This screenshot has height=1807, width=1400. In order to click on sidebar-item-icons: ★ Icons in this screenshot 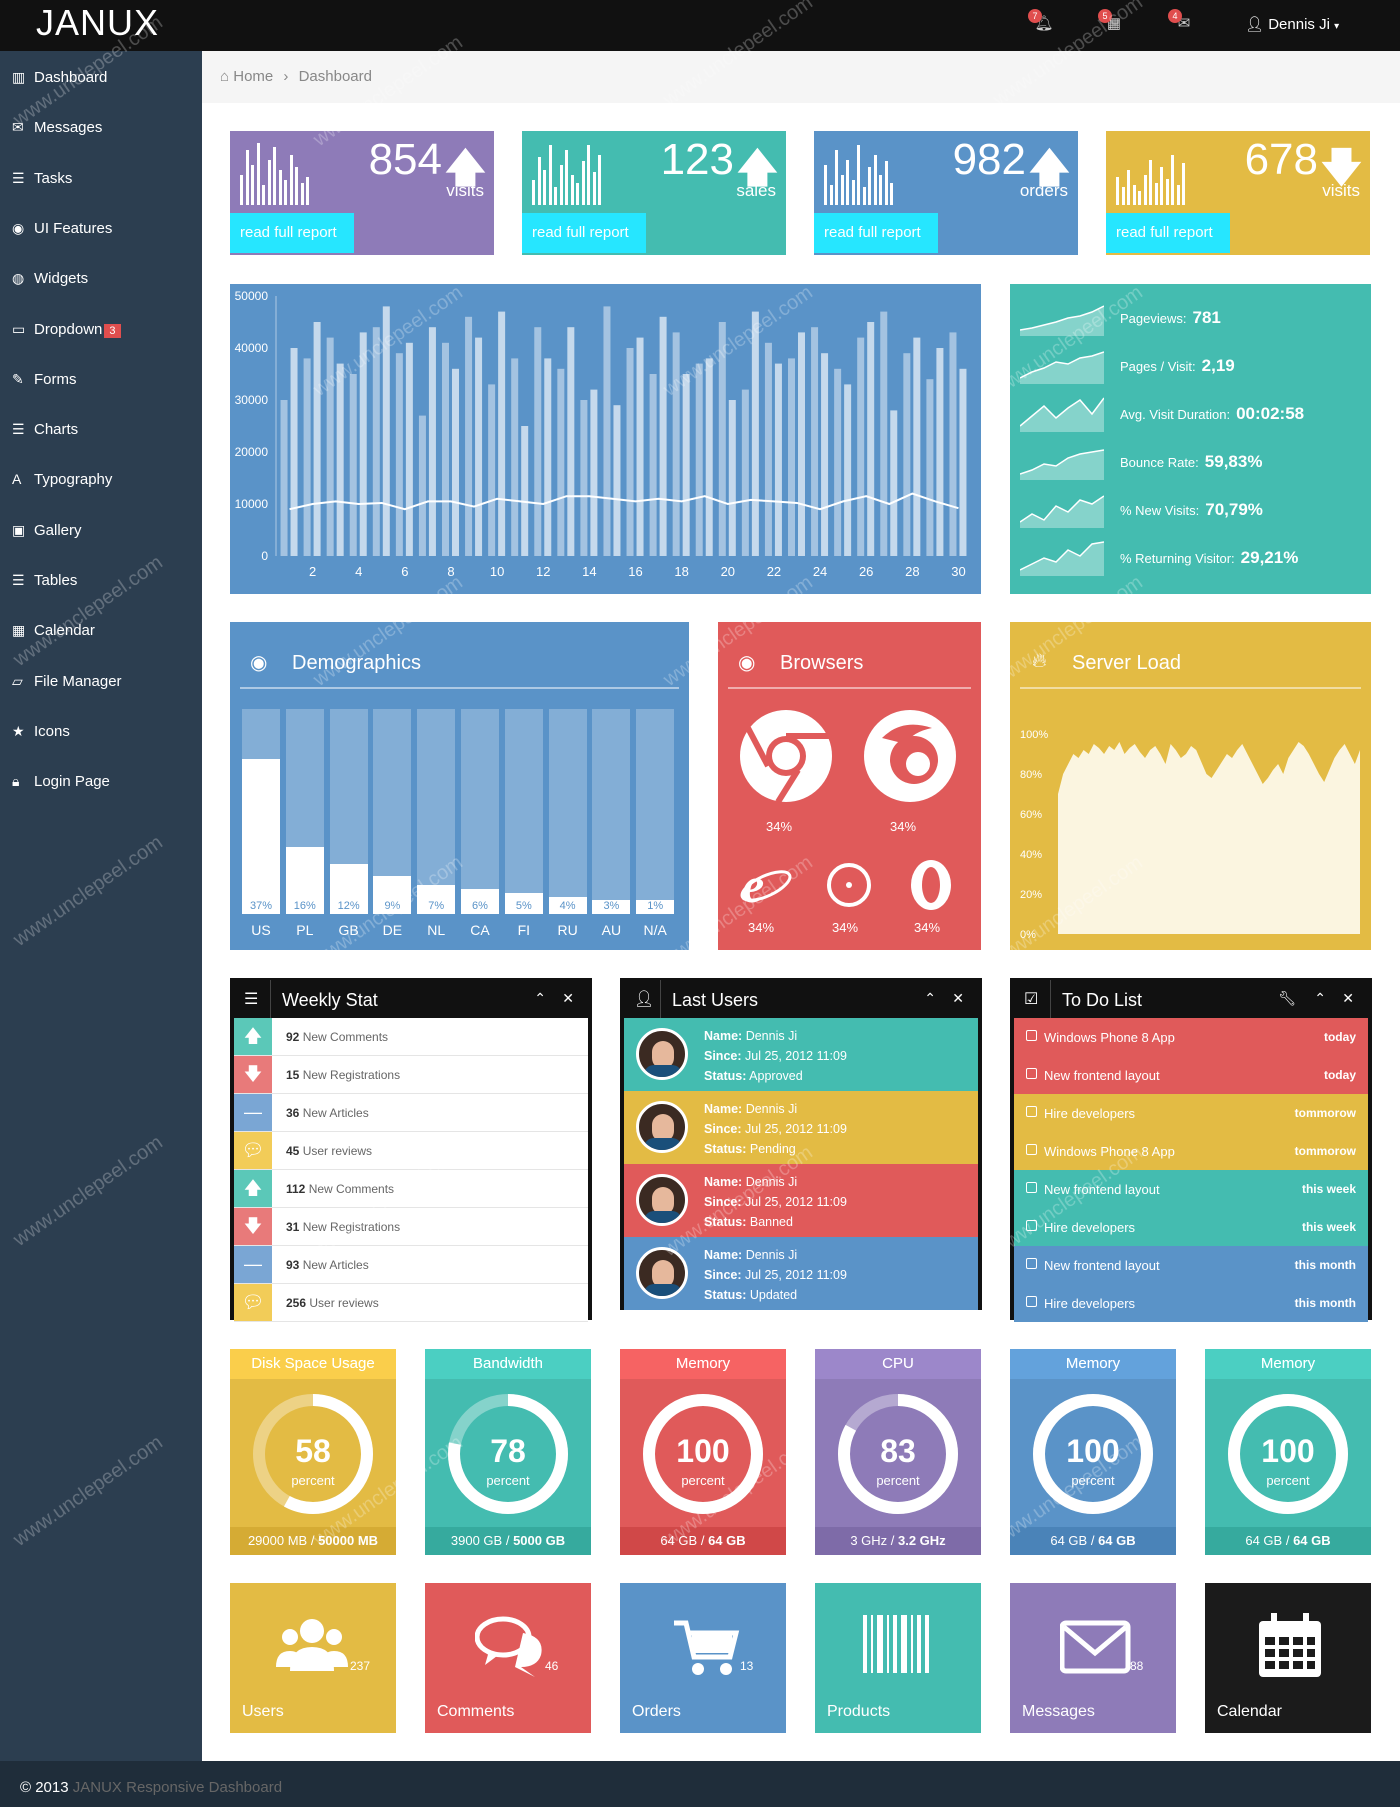, I will do `click(41, 731)`.